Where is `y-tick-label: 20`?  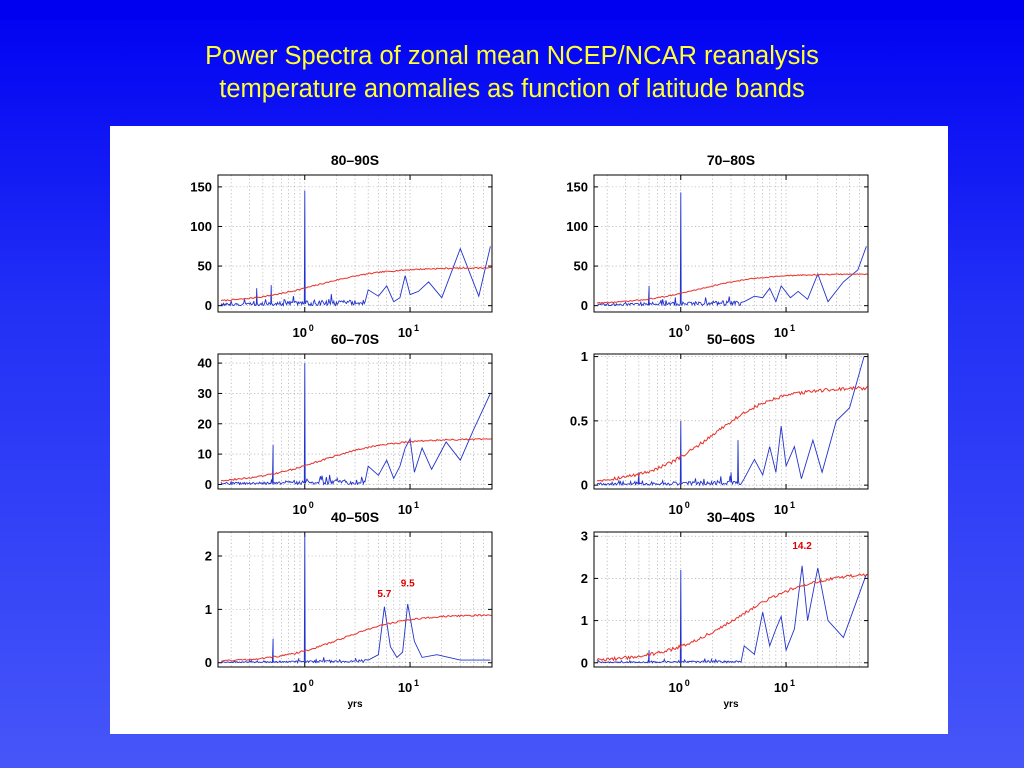
y-tick-label: 20 is located at coordinates (205, 423).